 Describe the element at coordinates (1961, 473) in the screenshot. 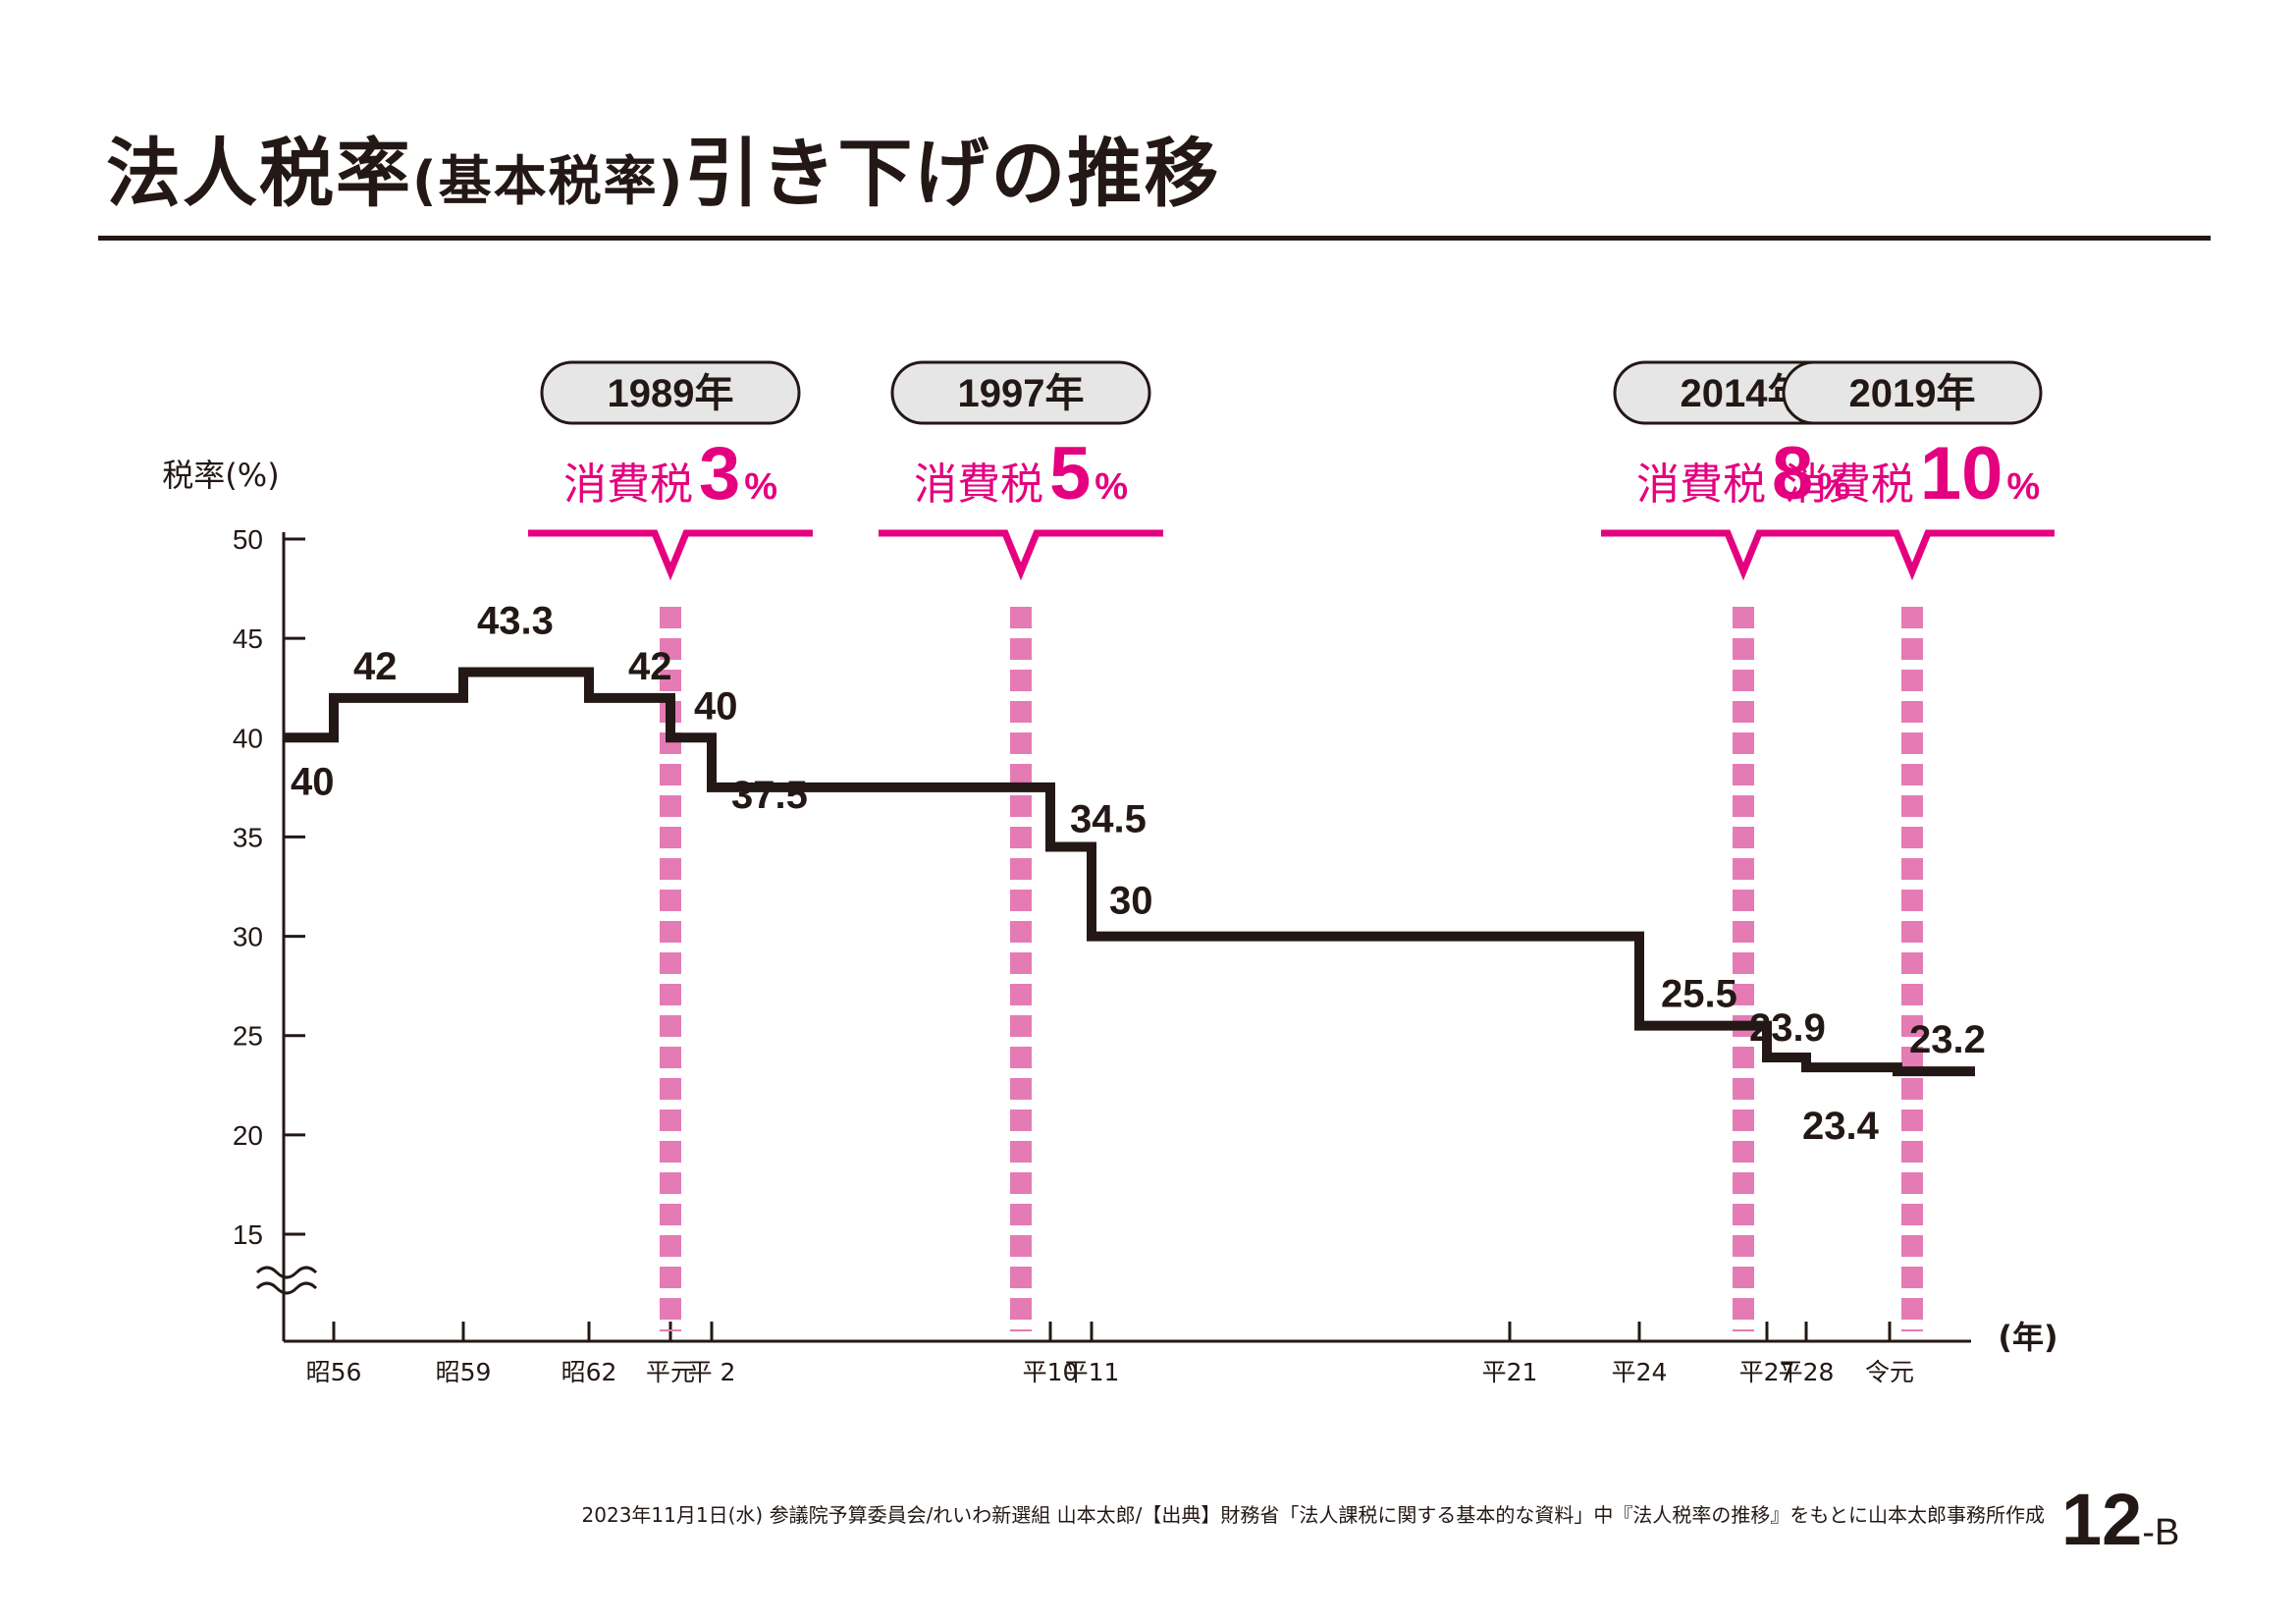

I see `consumption-tax-rate: 10` at that location.